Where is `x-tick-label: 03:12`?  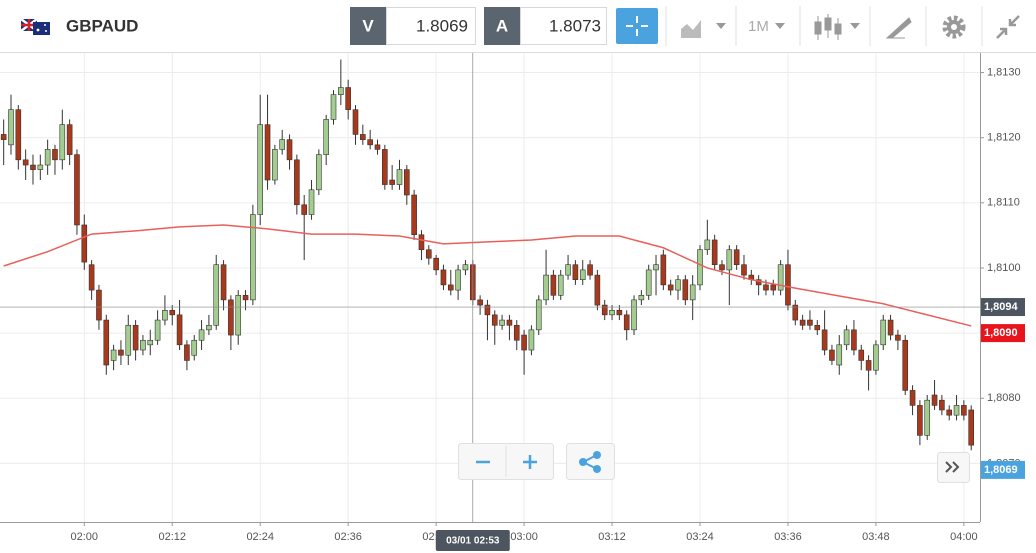 x-tick-label: 03:12 is located at coordinates (612, 537).